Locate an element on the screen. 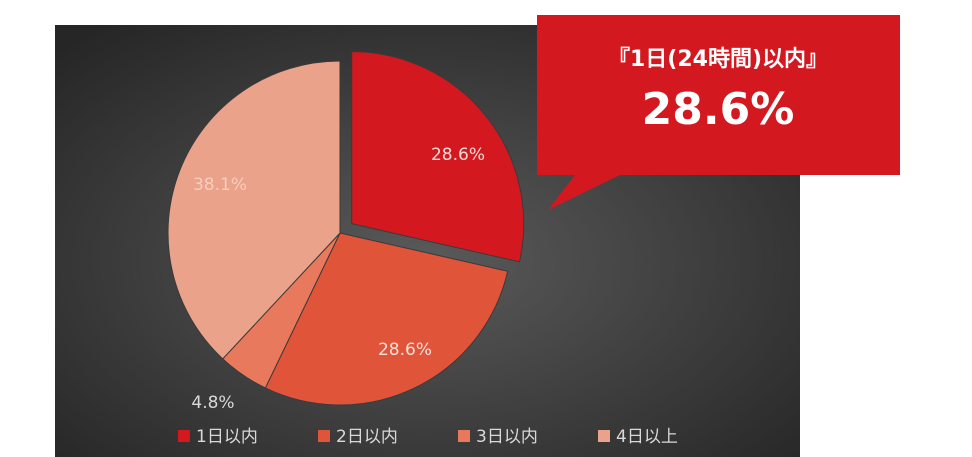  legend-label: 1日以内 is located at coordinates (227, 437).